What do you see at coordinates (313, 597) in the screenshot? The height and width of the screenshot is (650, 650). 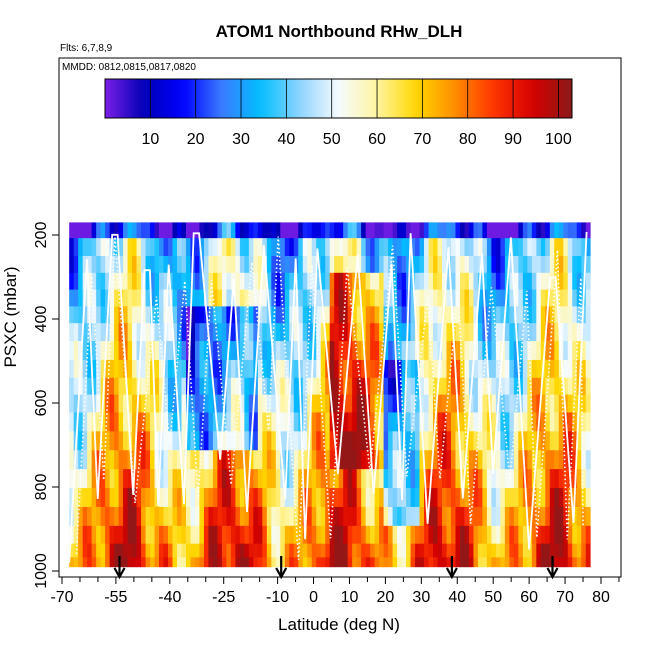 I see `x-tick-label: 0` at bounding box center [313, 597].